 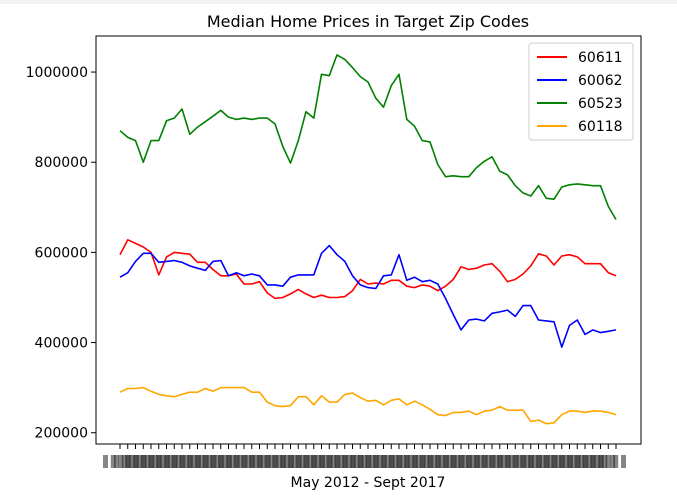 I want to click on legend-item-60523: 60523, so click(x=580, y=104).